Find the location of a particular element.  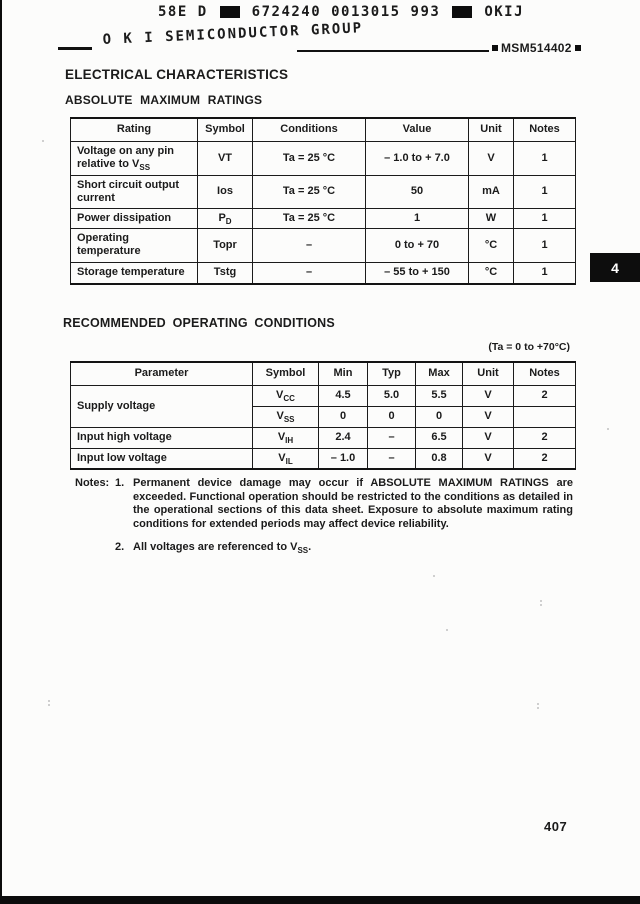

scan-code-mid: 6724240 0013015 993 is located at coordinates (346, 12).